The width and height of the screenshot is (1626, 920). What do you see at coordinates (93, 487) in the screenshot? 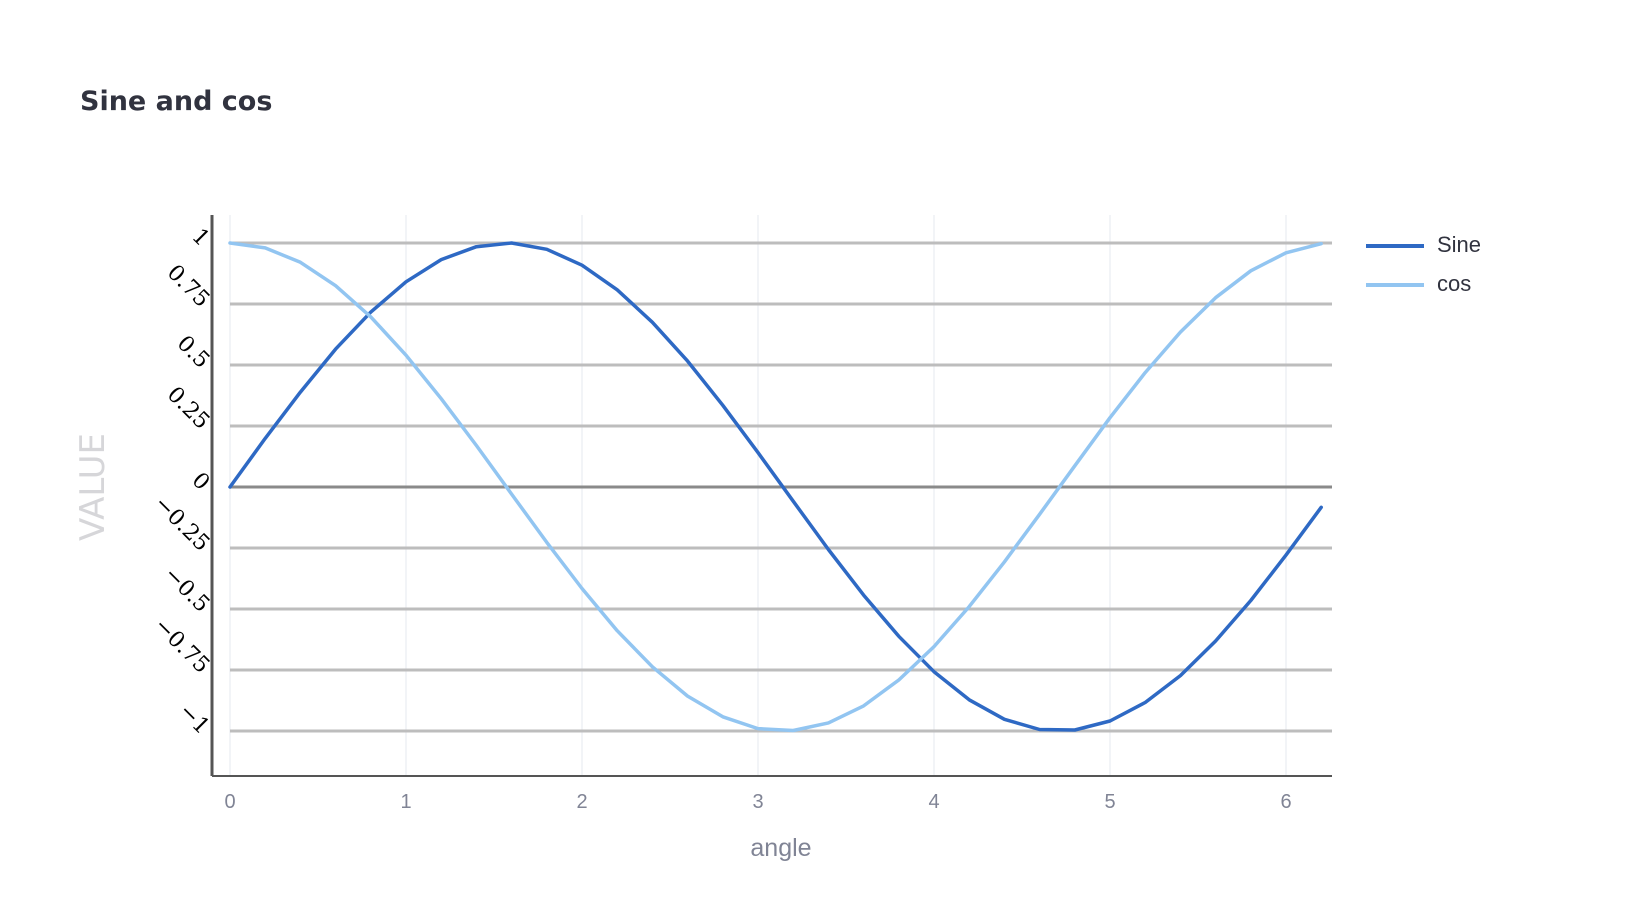
I see `y-axis-label: VALUE` at bounding box center [93, 487].